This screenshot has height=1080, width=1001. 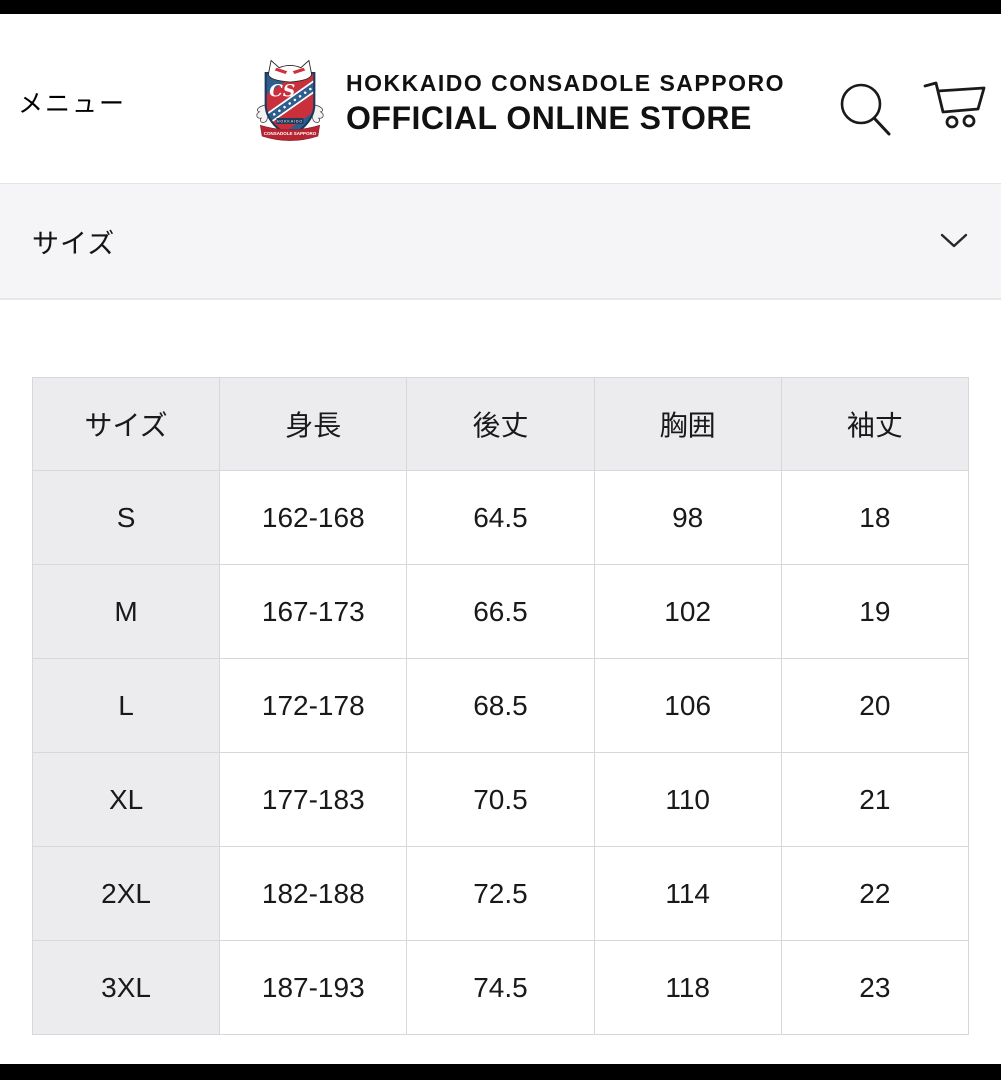 I want to click on cell-chest: 98, so click(x=687, y=517).